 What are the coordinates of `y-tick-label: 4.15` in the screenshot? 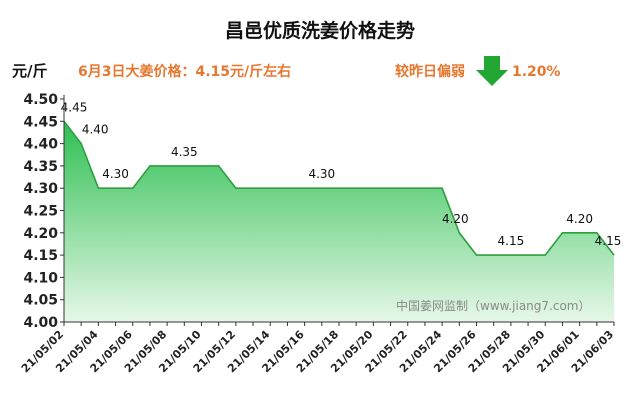 It's located at (40, 256).